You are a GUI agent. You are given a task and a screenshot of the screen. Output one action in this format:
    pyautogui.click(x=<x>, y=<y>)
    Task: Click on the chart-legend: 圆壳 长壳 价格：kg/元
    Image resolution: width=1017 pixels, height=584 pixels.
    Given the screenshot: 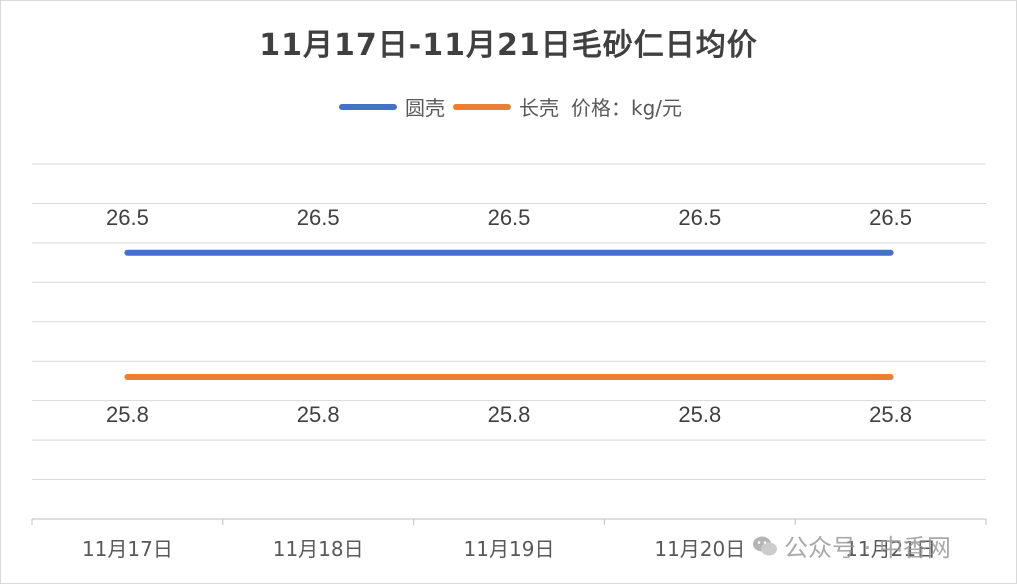 What is the action you would take?
    pyautogui.click(x=508, y=106)
    